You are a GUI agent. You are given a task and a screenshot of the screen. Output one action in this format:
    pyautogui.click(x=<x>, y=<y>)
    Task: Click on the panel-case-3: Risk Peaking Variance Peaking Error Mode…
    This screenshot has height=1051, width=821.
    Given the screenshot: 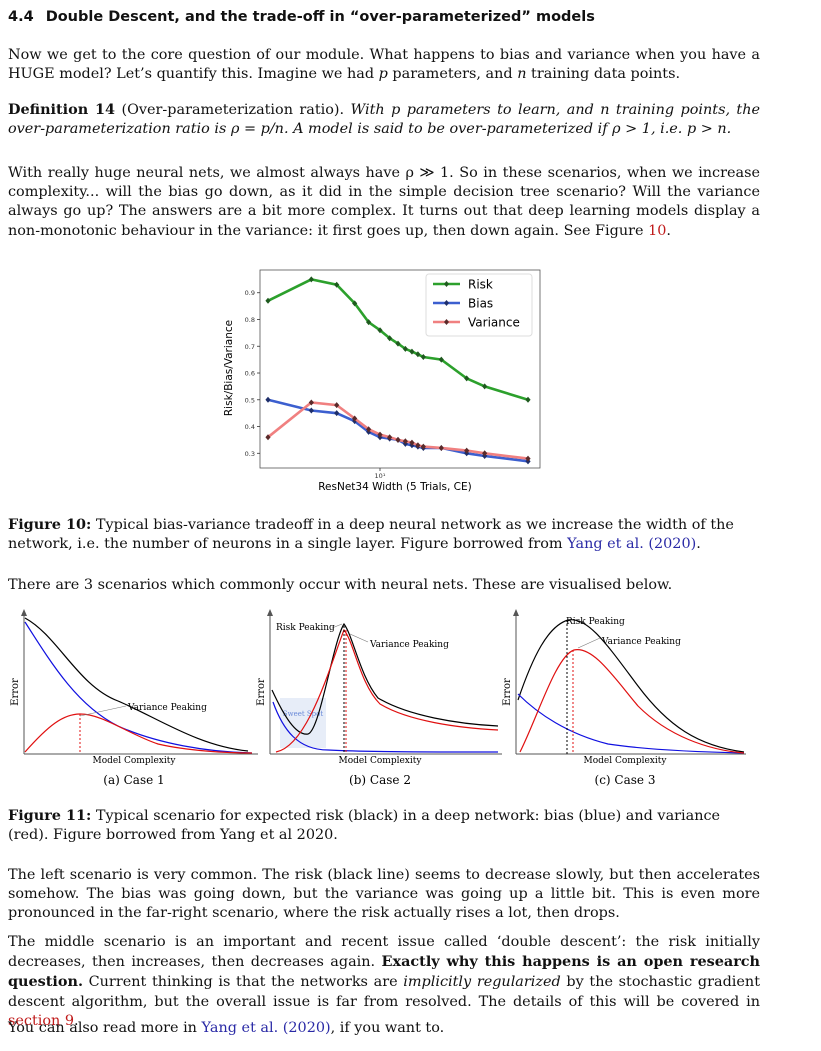 What is the action you would take?
    pyautogui.click(x=624, y=698)
    